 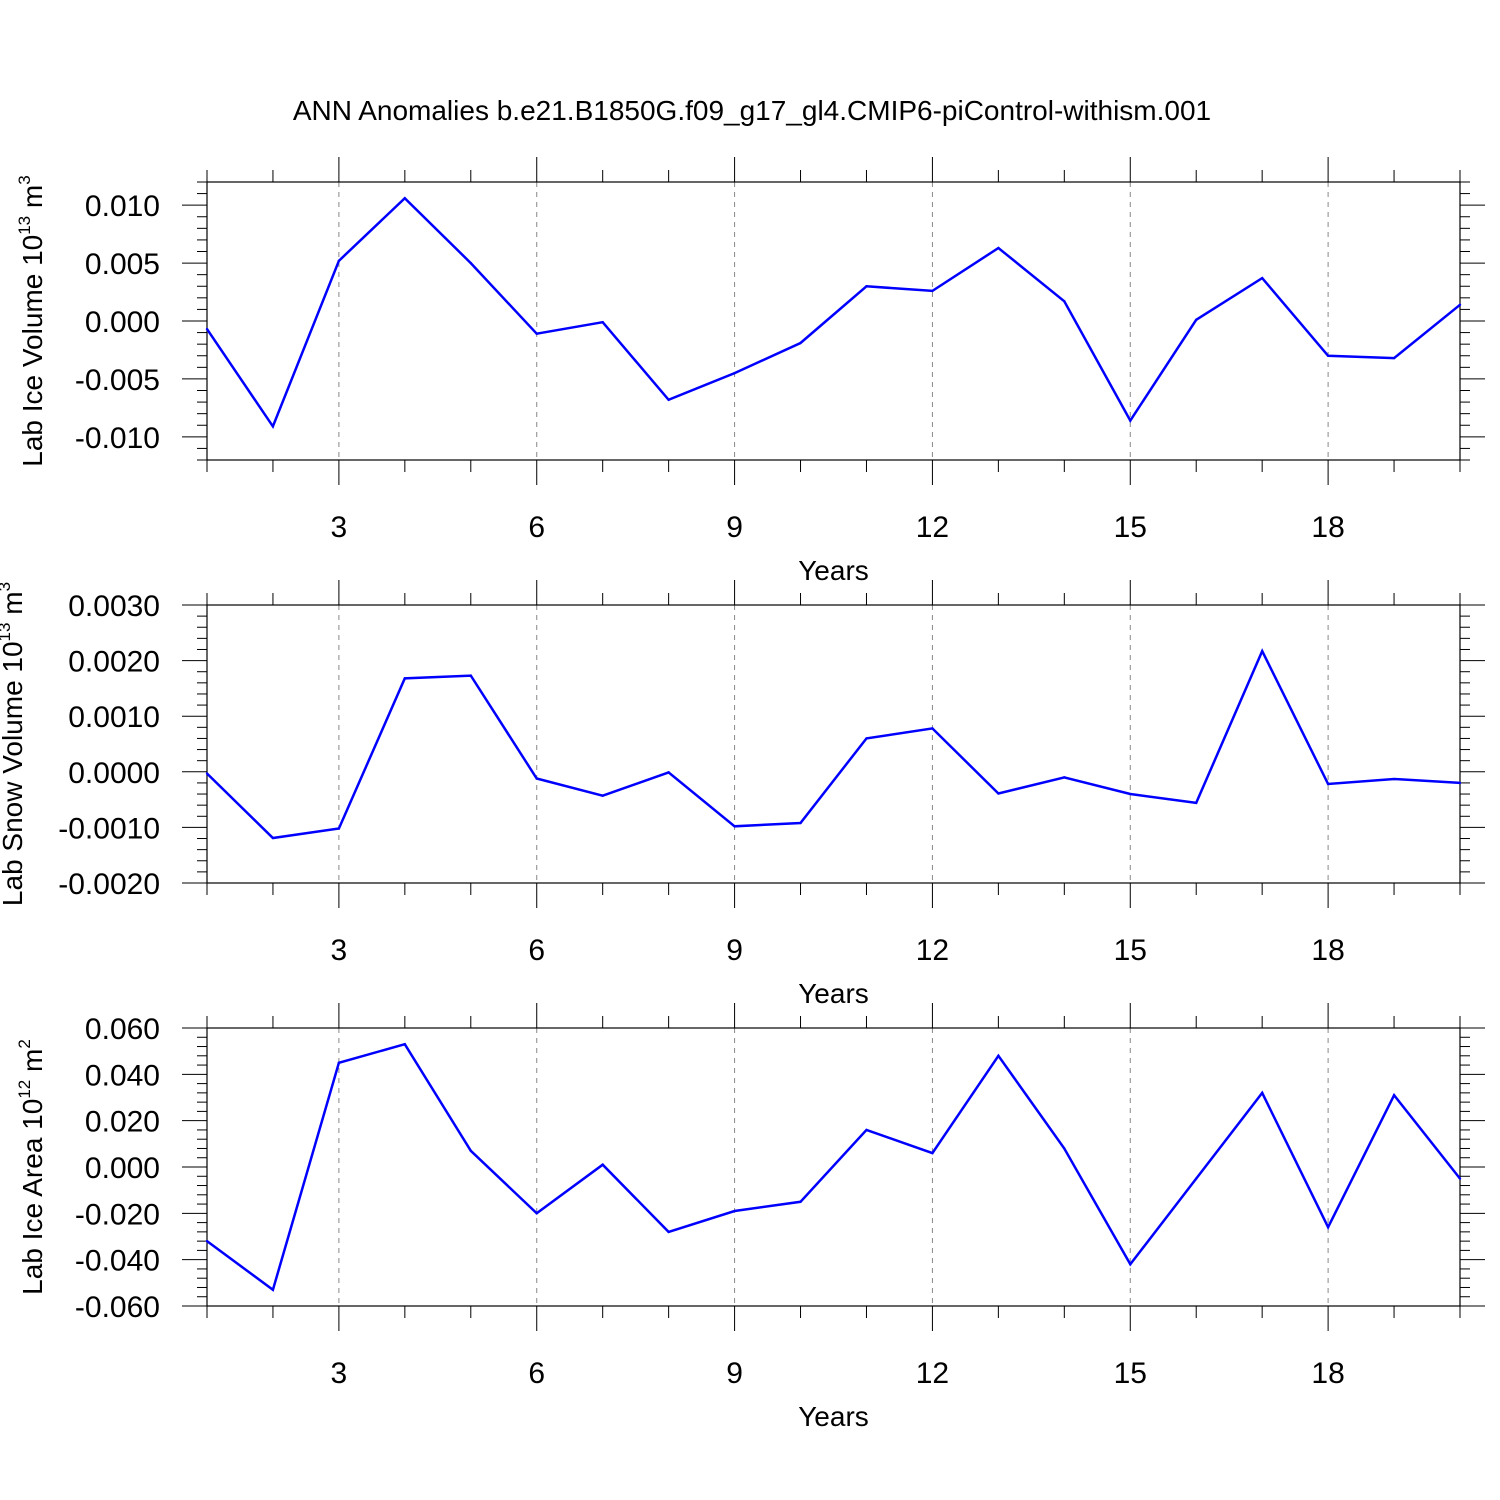 I want to click on y-axis-label-superscript: 2, so click(x=24, y=1043).